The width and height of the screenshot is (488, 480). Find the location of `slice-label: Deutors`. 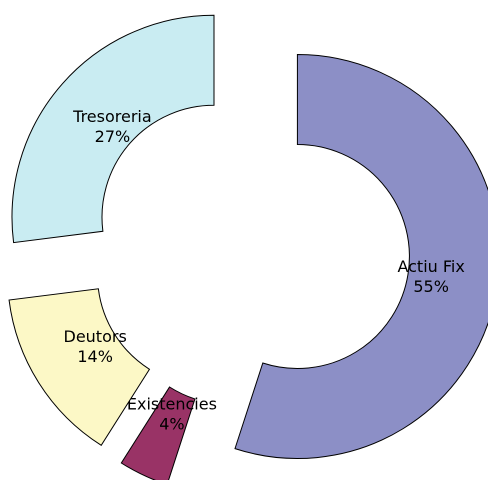

slice-label: Deutors is located at coordinates (95, 336).